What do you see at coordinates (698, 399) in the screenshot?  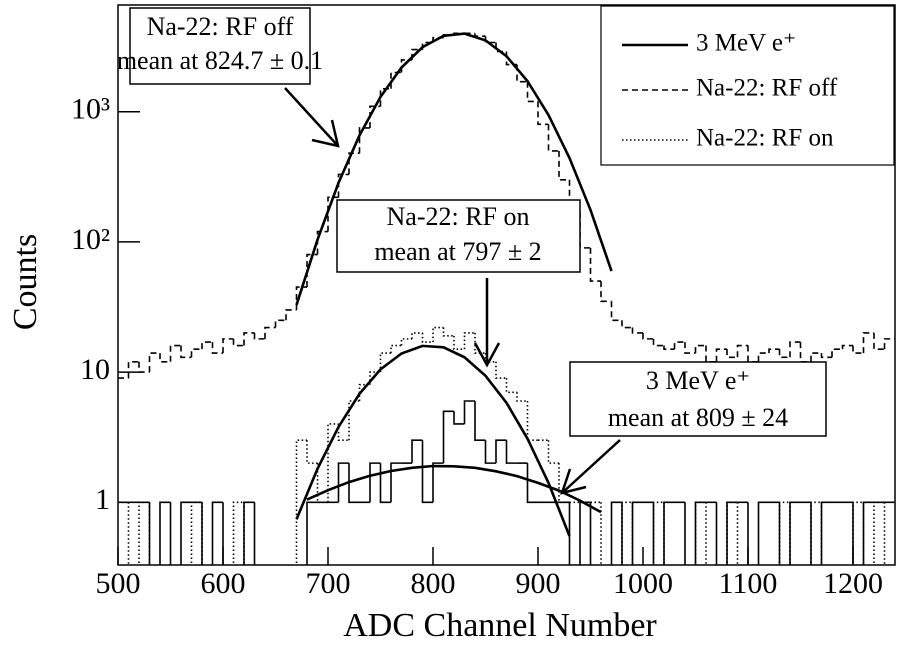 I see `annotation-box` at bounding box center [698, 399].